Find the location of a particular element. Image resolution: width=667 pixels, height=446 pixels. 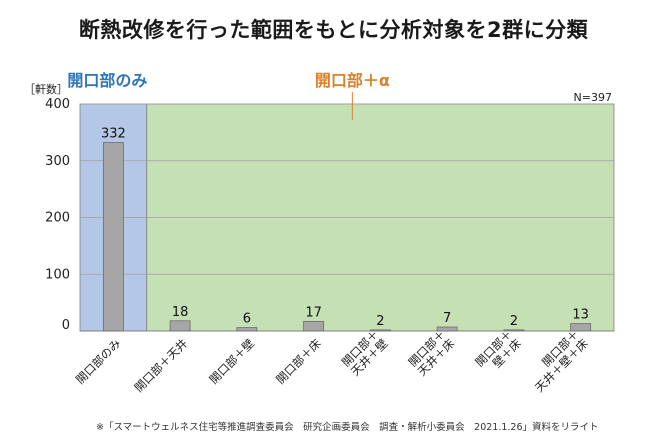

category-label-3: 開口部＋床 is located at coordinates (298, 361).